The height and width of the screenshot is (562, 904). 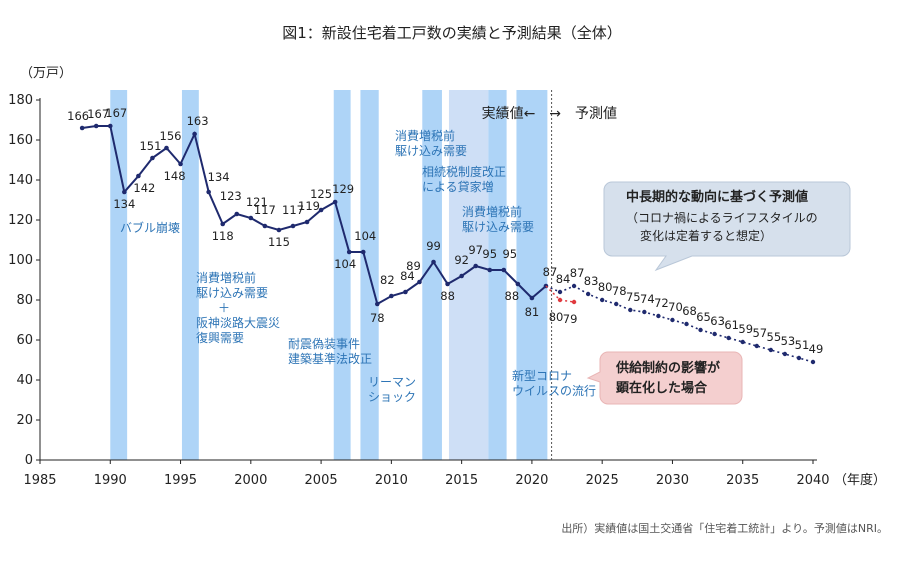 What do you see at coordinates (570, 319) in the screenshot?
I see `supply-constraint-data-label: 79` at bounding box center [570, 319].